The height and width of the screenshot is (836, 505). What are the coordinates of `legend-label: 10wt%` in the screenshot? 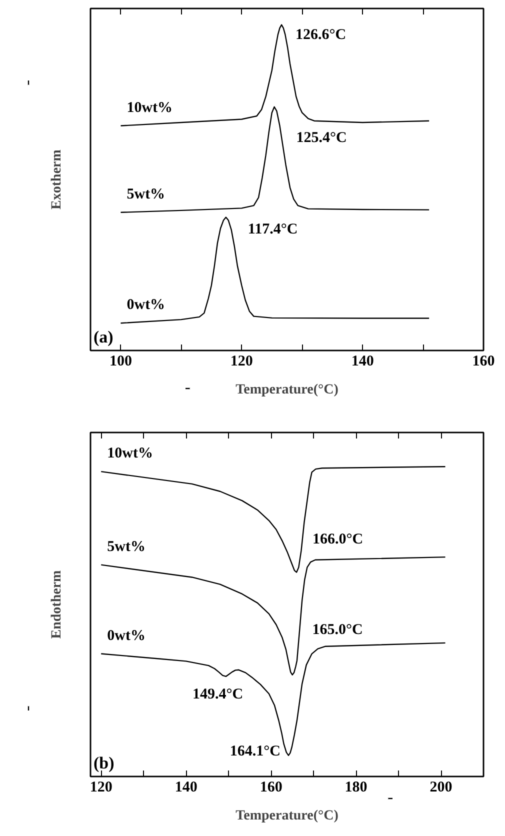 It's located at (130, 454).